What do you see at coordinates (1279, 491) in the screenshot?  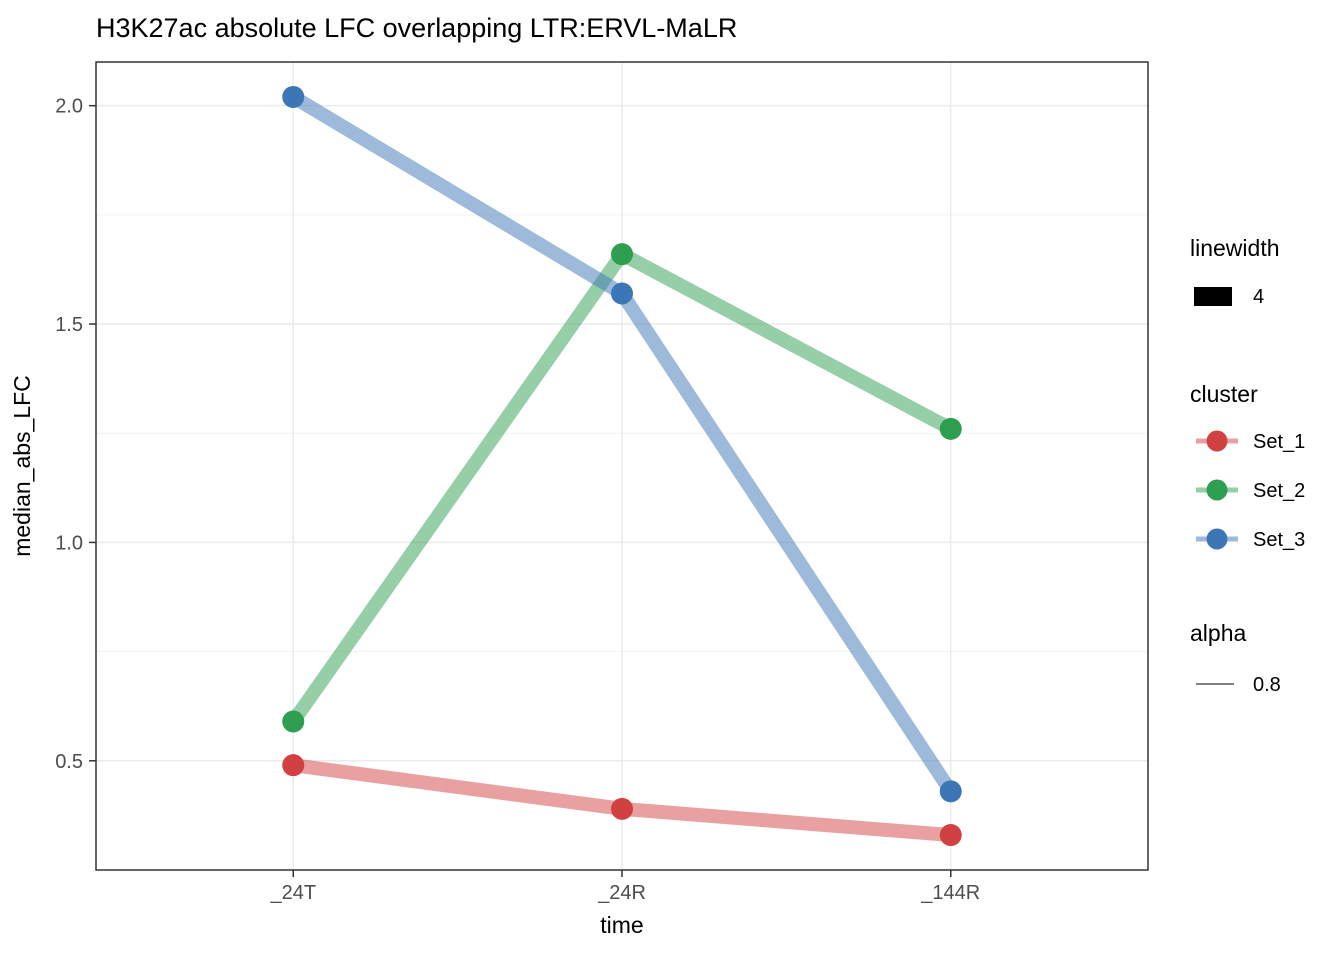 I see `legend-item-label: Set_2` at bounding box center [1279, 491].